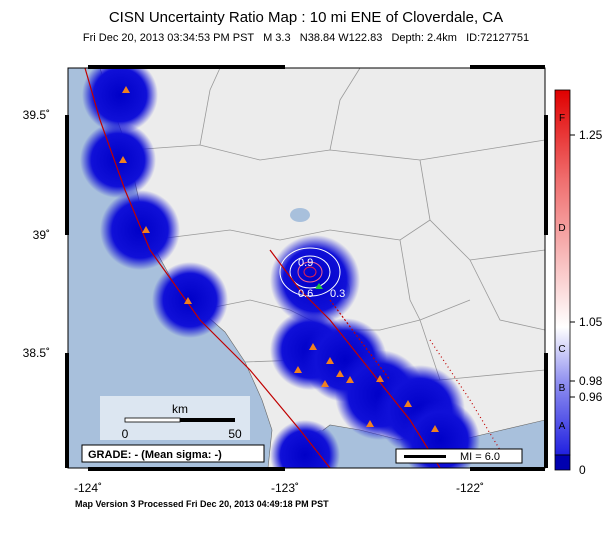 The image size is (612, 548). Describe the element at coordinates (591, 322) in the screenshot. I see `colorbar-tick: 1.05` at that location.